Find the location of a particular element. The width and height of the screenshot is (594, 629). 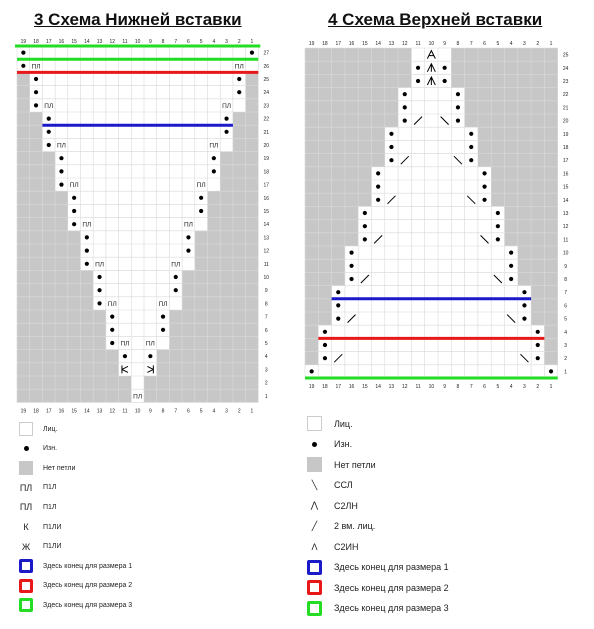

right-col-label-bottom: 10 is located at coordinates (432, 387).